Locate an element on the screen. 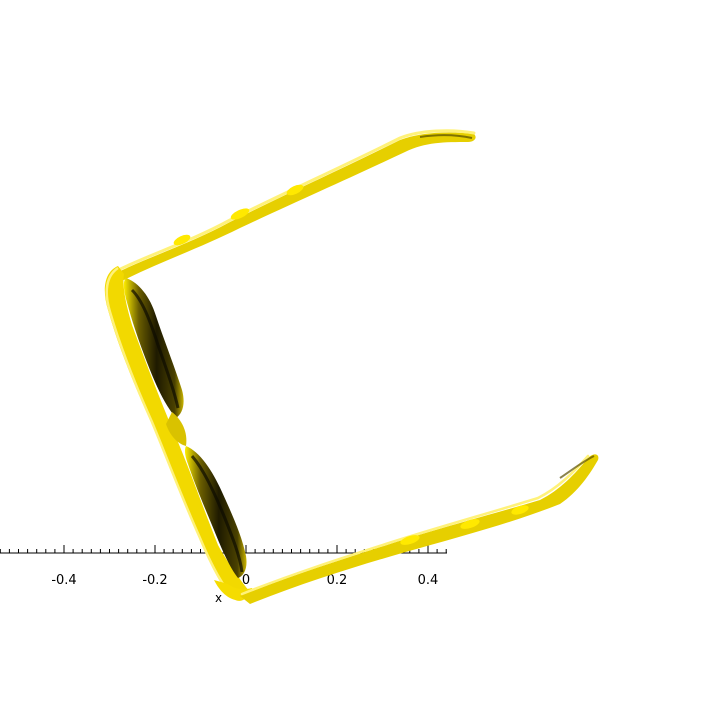  x-axis-tick-labels: -0.4 -0.2 0 0.2 0.4 is located at coordinates (244, 580).